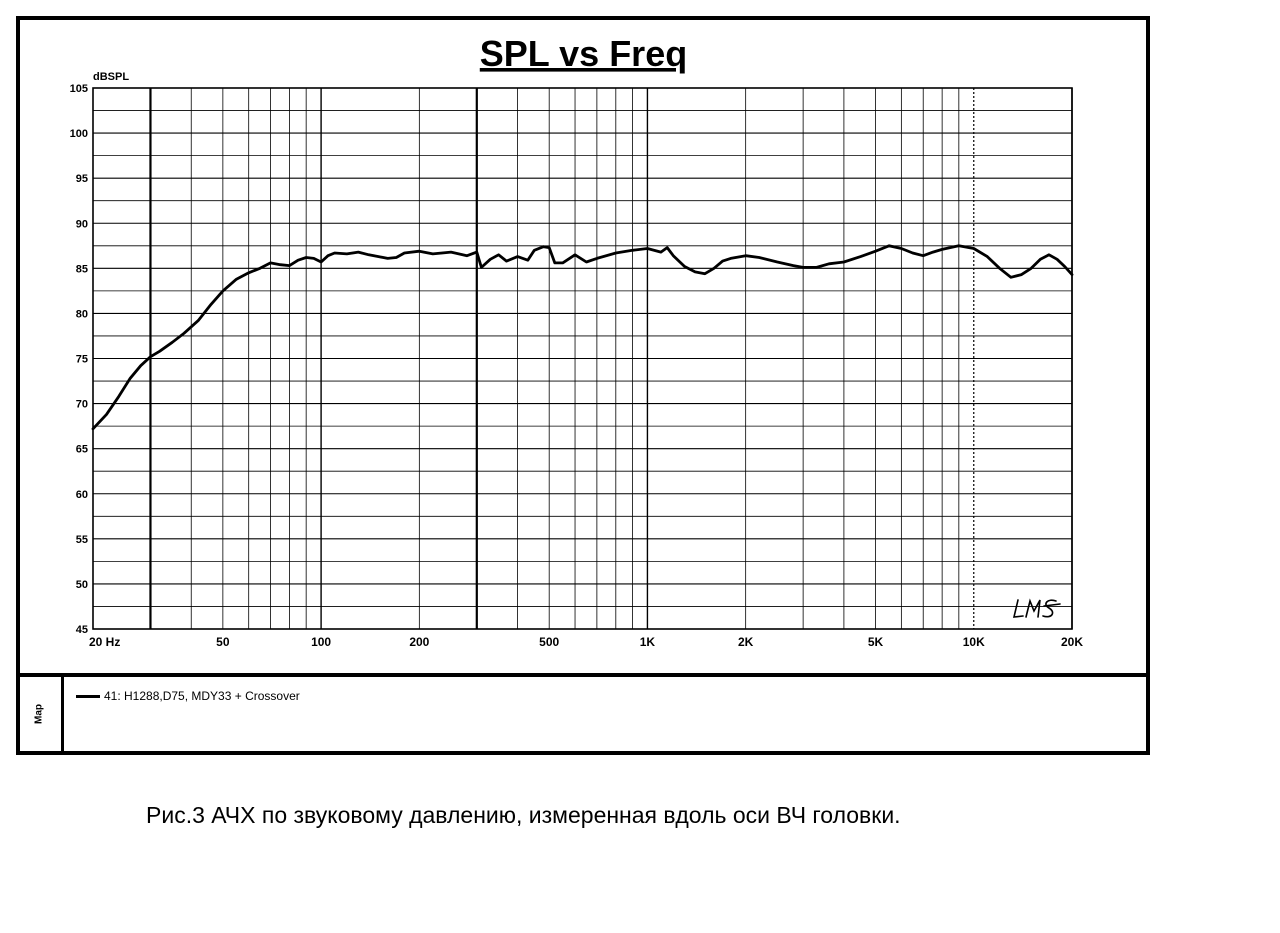  Describe the element at coordinates (321, 642) in the screenshot. I see `x-tick-label: 100` at that location.